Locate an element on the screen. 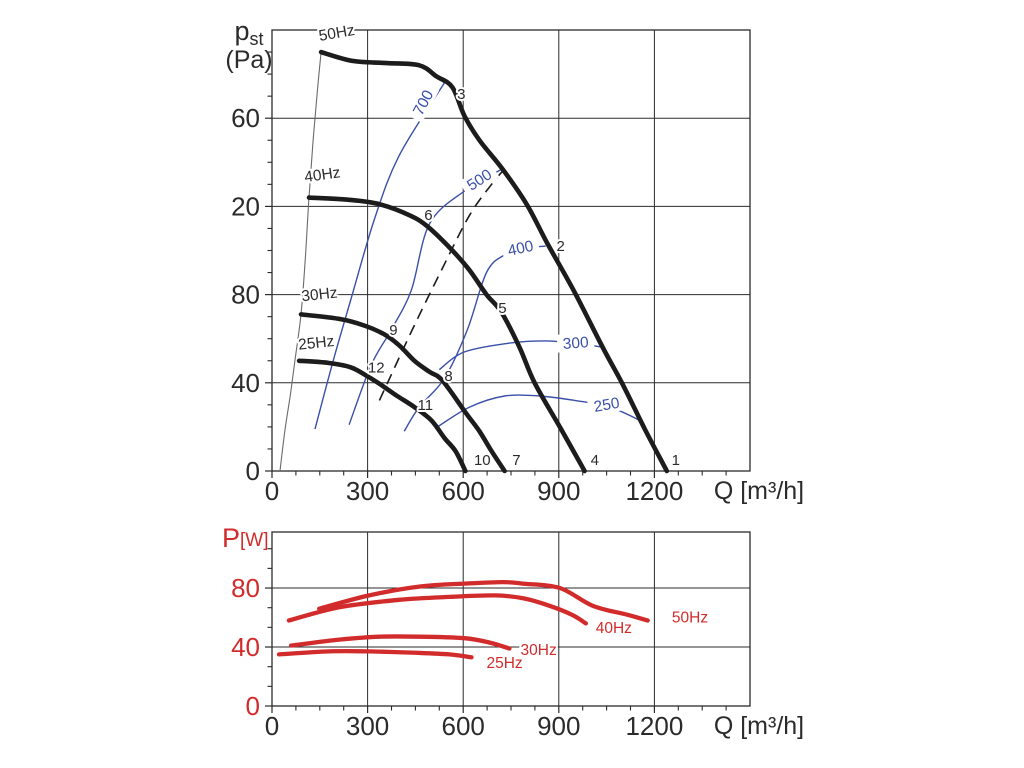  curve-label-group: 500 is located at coordinates (479, 179).